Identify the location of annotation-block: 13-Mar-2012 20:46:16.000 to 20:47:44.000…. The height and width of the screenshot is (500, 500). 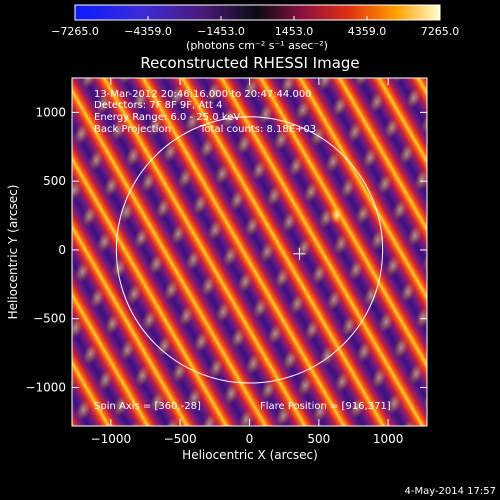
(205, 112).